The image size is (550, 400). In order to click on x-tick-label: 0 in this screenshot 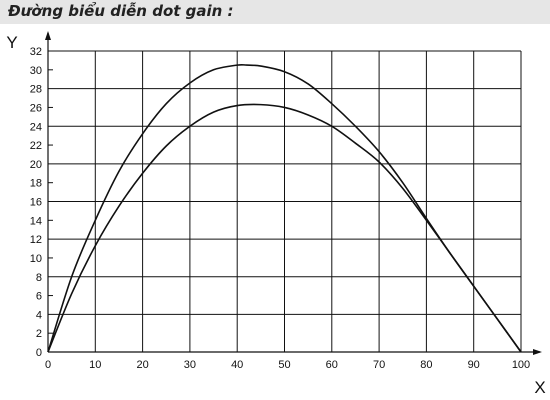, I will do `click(48, 365)`.